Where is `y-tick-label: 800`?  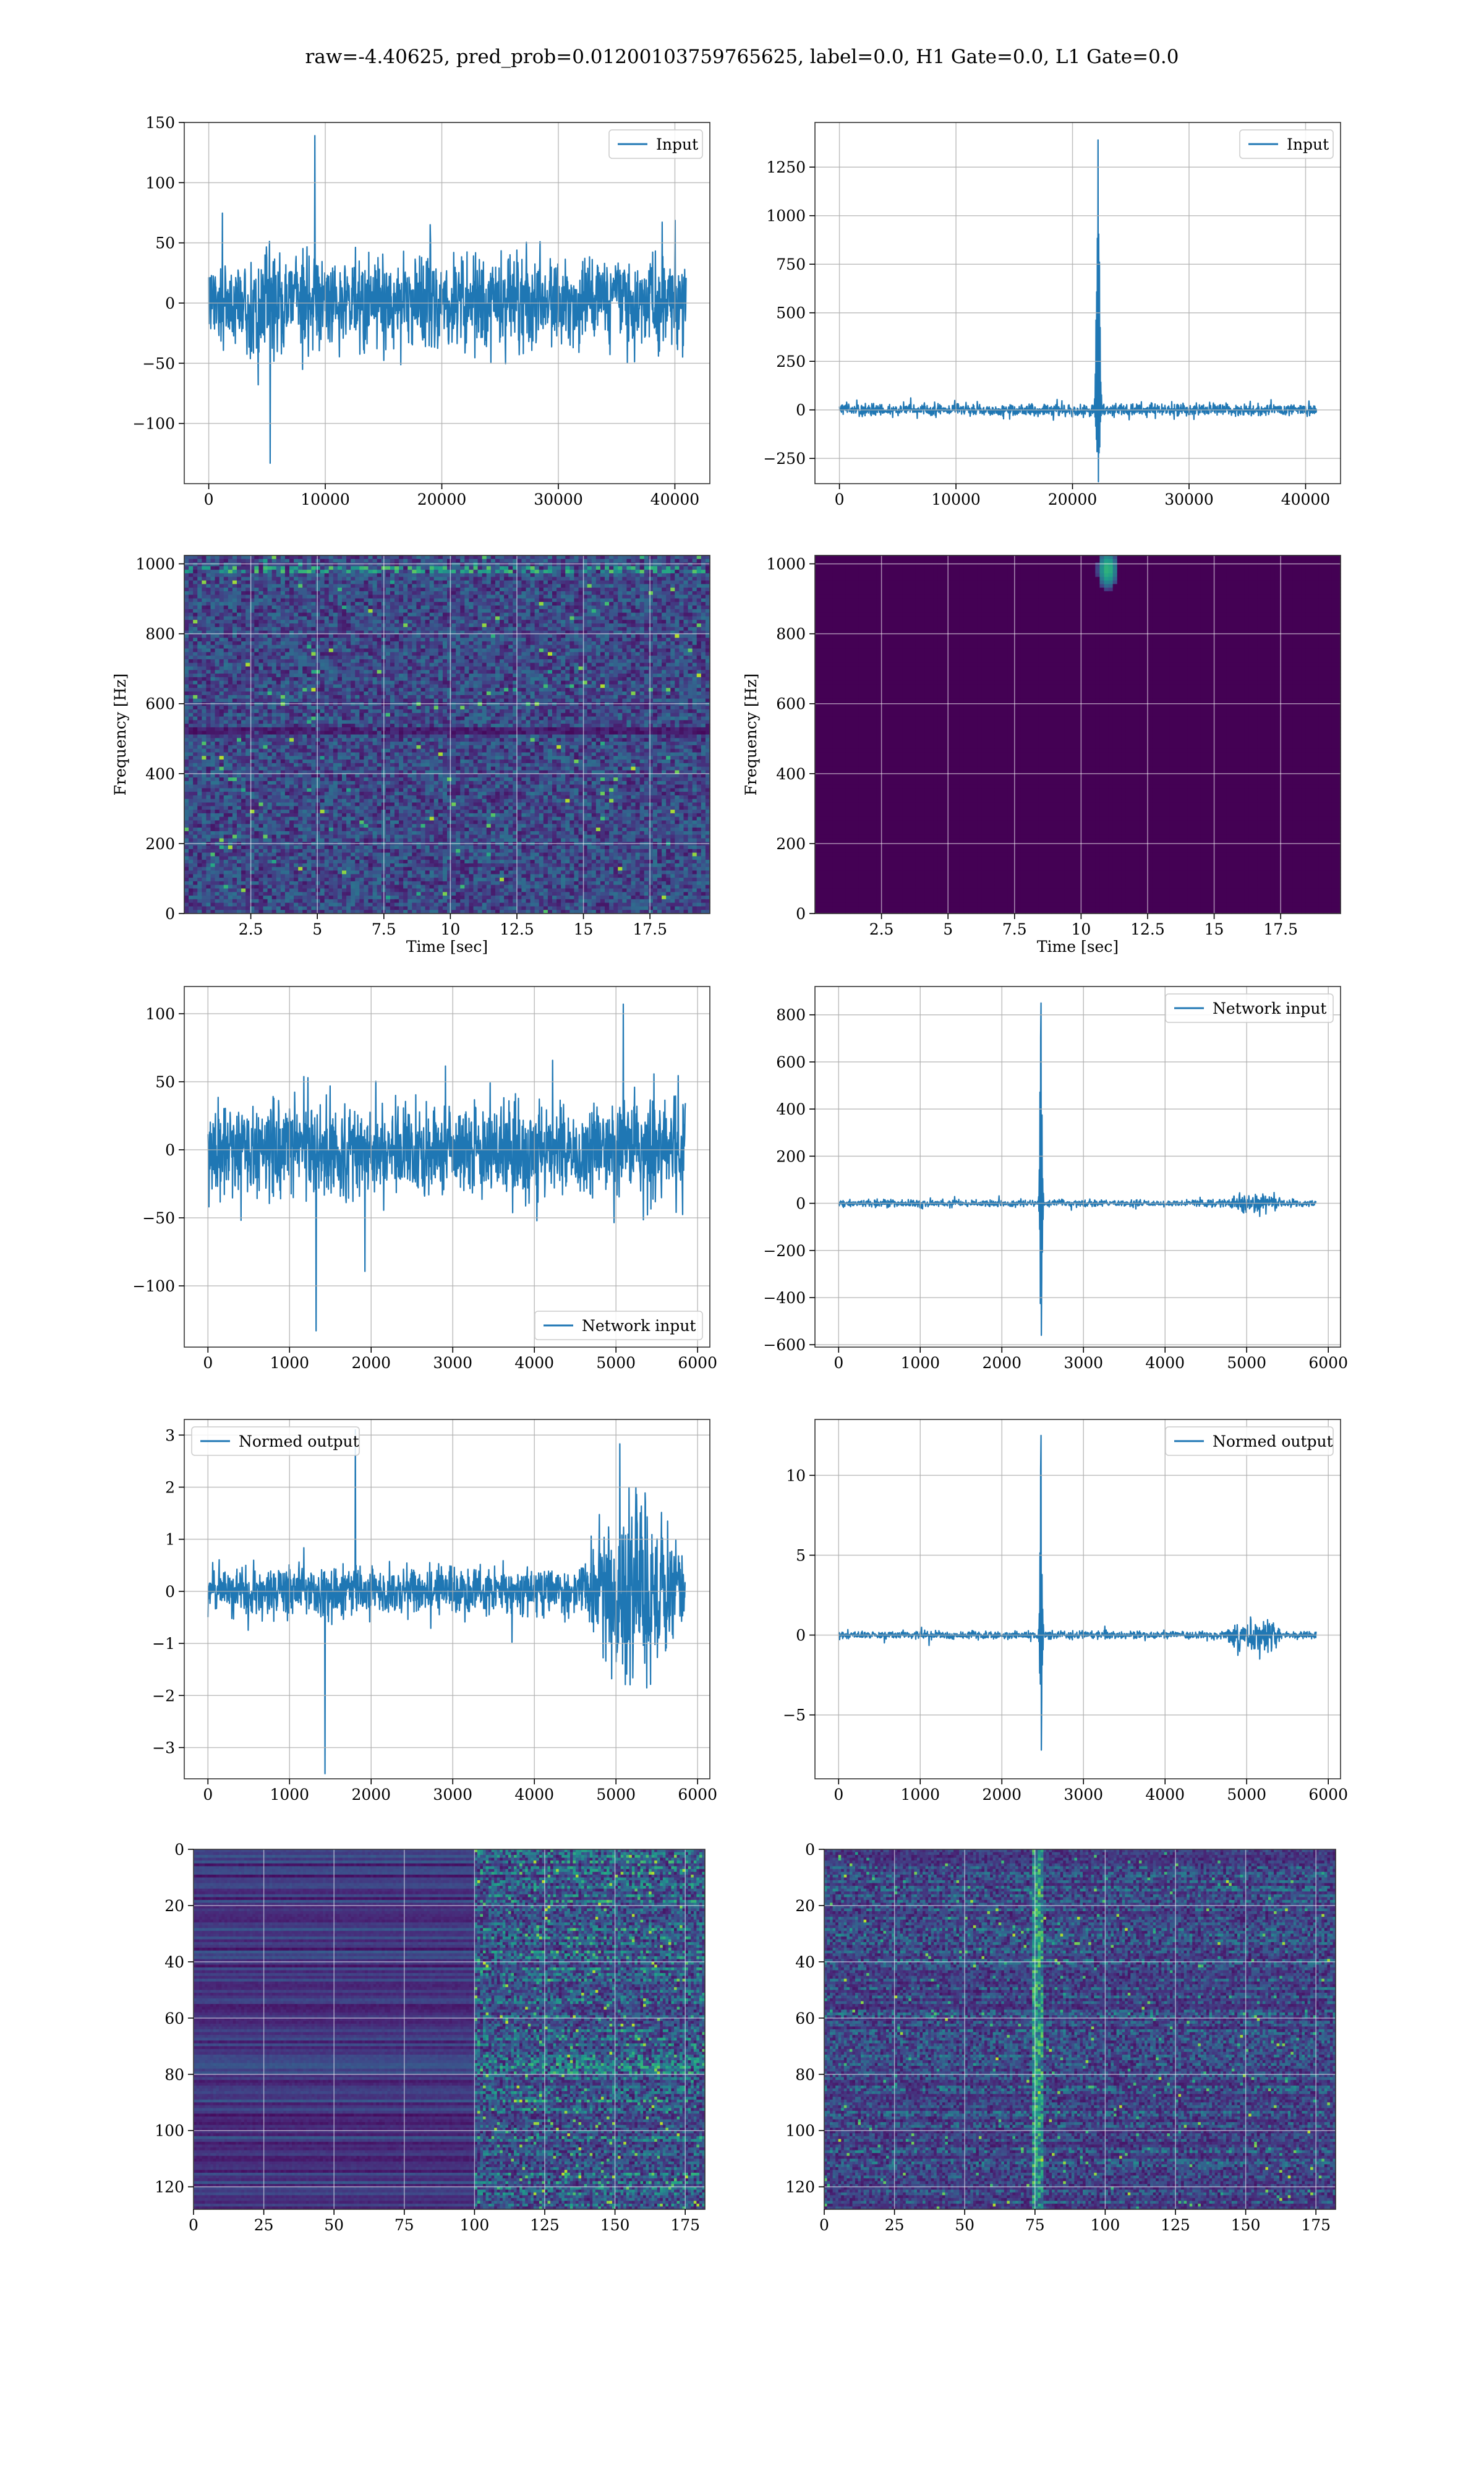
y-tick-label: 800 is located at coordinates (791, 1015).